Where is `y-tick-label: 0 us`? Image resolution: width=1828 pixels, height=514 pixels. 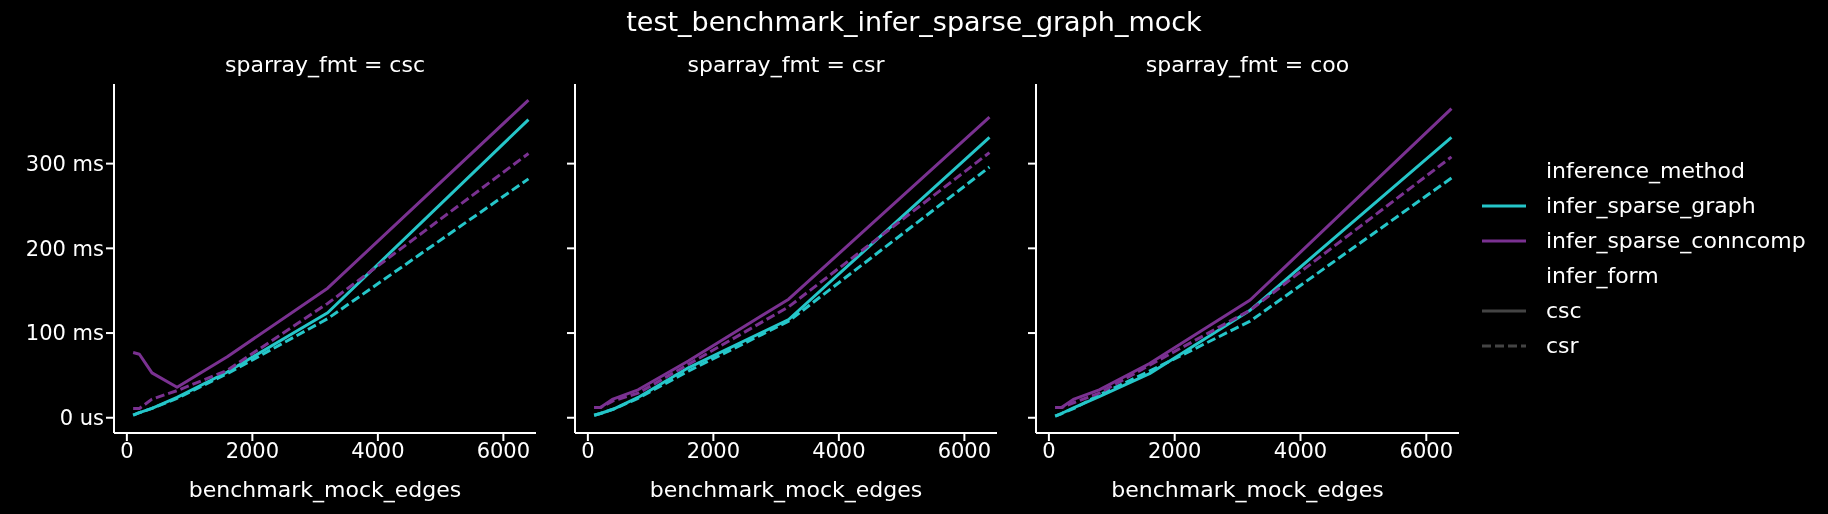 y-tick-label: 0 us is located at coordinates (81, 418).